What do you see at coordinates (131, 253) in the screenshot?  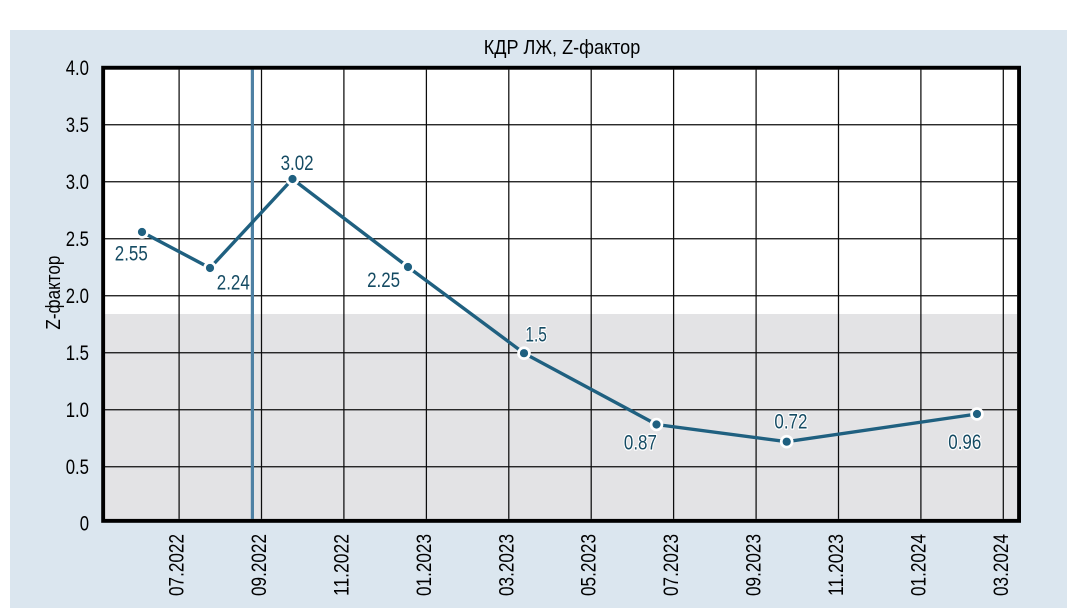 I see `svg-text: 2.55` at bounding box center [131, 253].